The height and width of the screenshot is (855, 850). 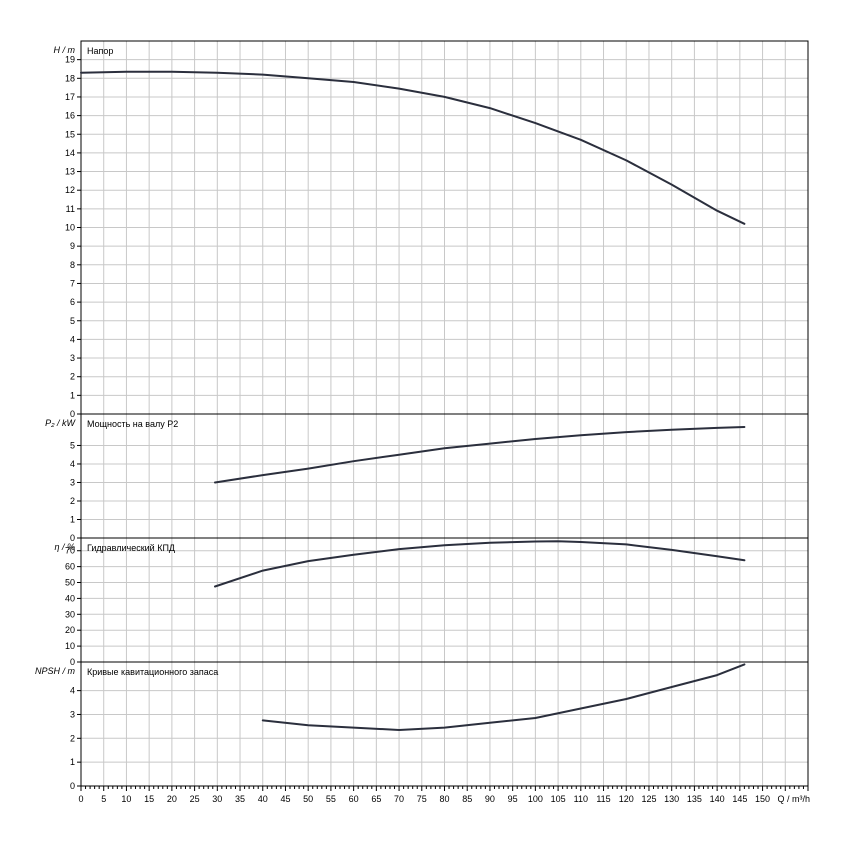 What do you see at coordinates (72, 414) in the screenshot?
I see `head-ytick-label: 0` at bounding box center [72, 414].